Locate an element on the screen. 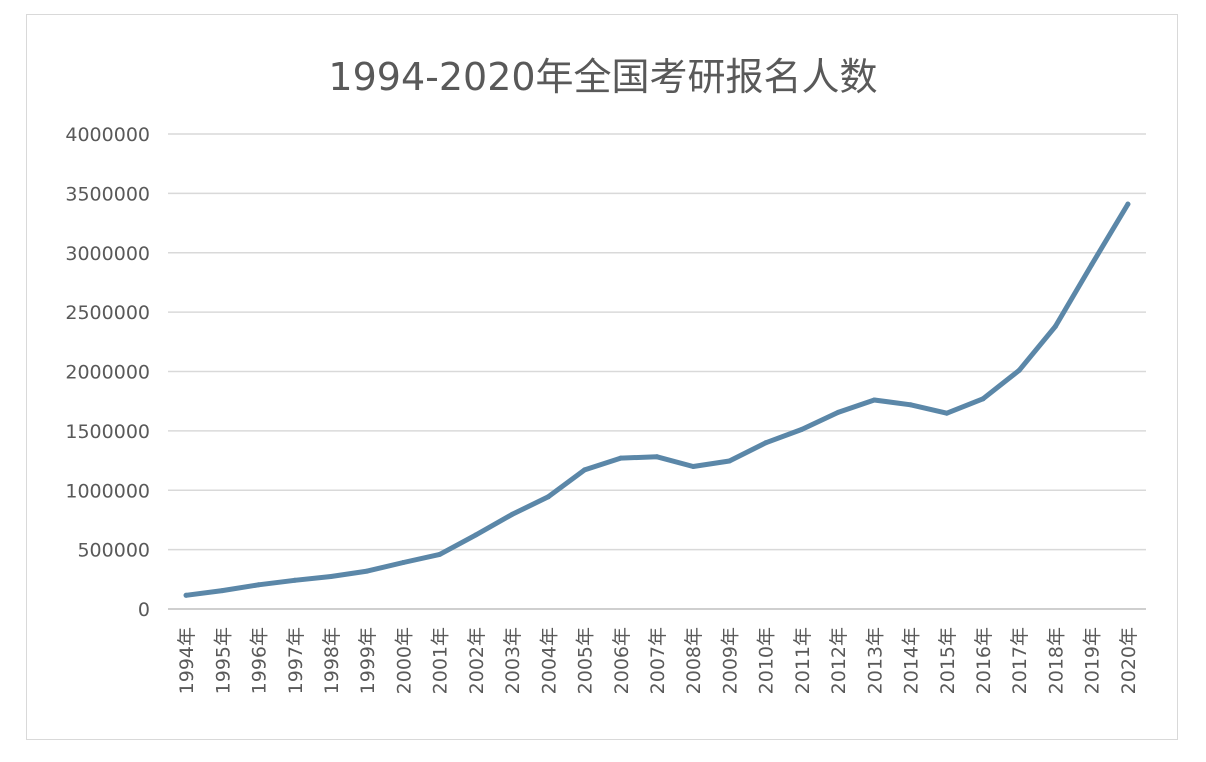 This screenshot has width=1206, height=762. x-tick-label: 2008年 is located at coordinates (694, 660).